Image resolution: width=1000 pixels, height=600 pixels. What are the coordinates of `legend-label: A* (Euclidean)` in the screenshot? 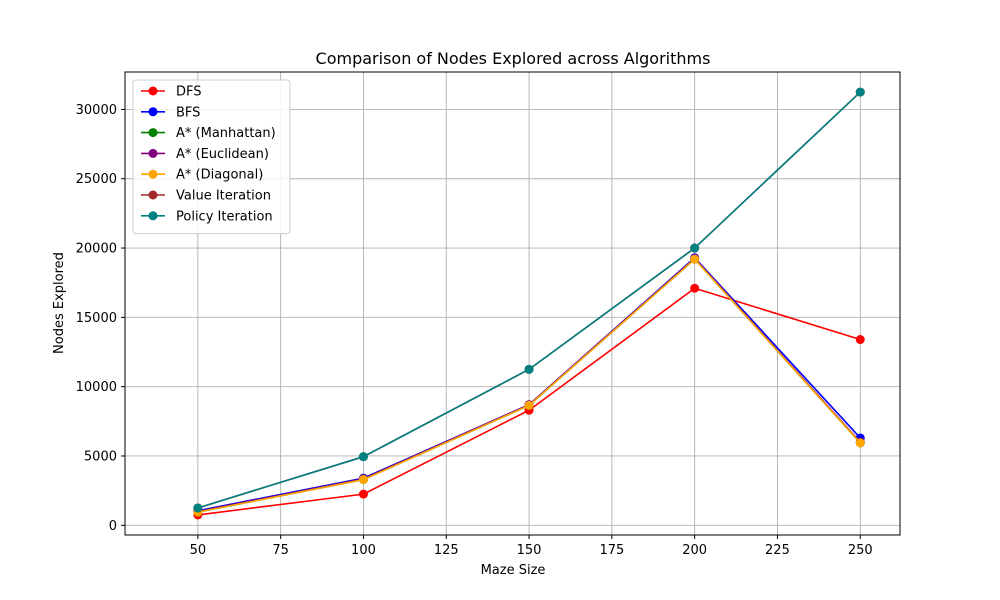 It's located at (222, 154).